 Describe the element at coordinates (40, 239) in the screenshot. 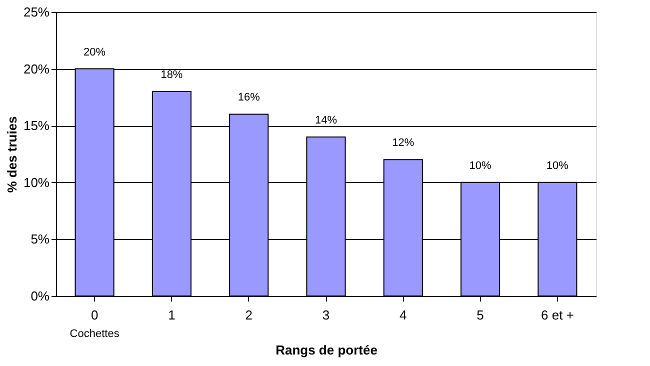

I see `y-tick-label: 5%` at that location.